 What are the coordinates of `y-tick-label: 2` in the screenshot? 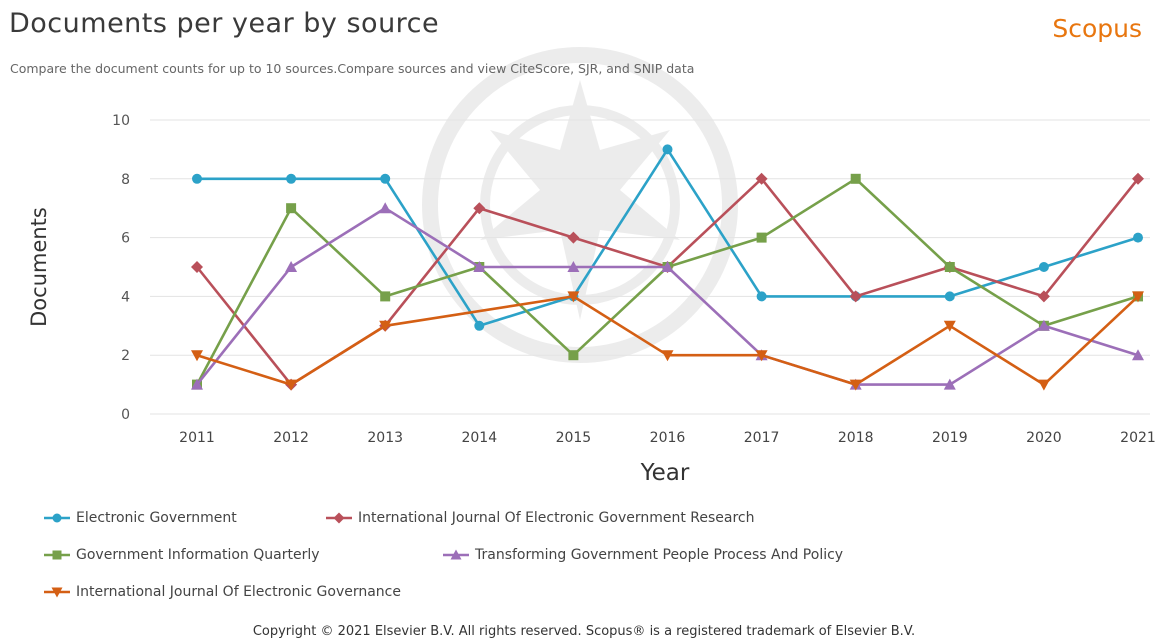 It's located at (125, 356).